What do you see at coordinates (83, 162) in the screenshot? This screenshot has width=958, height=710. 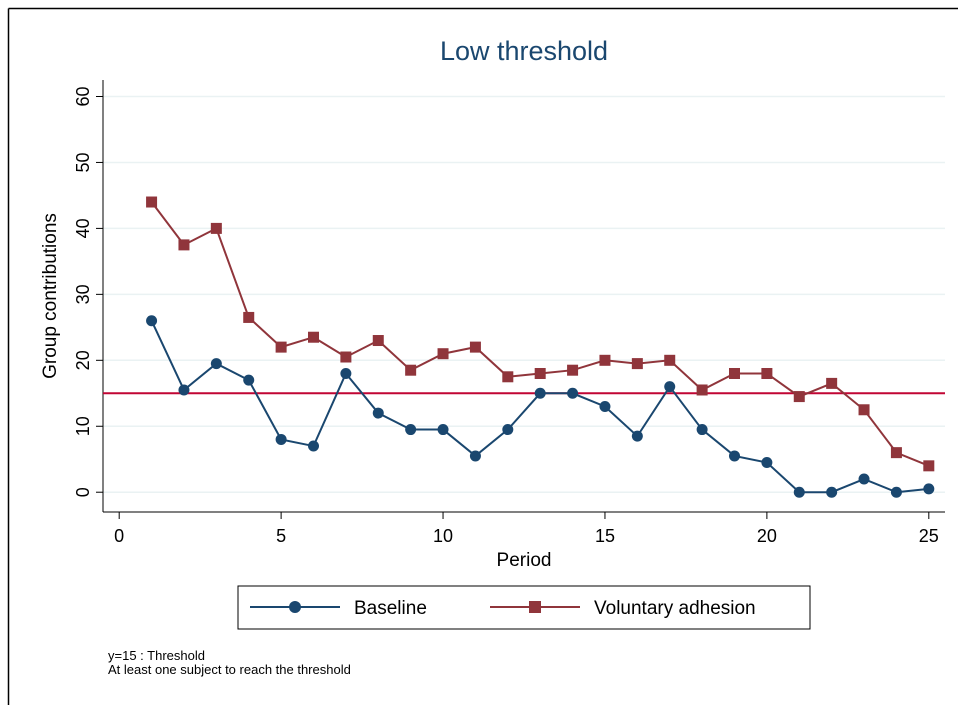 I see `y-tick-label: 50` at bounding box center [83, 162].